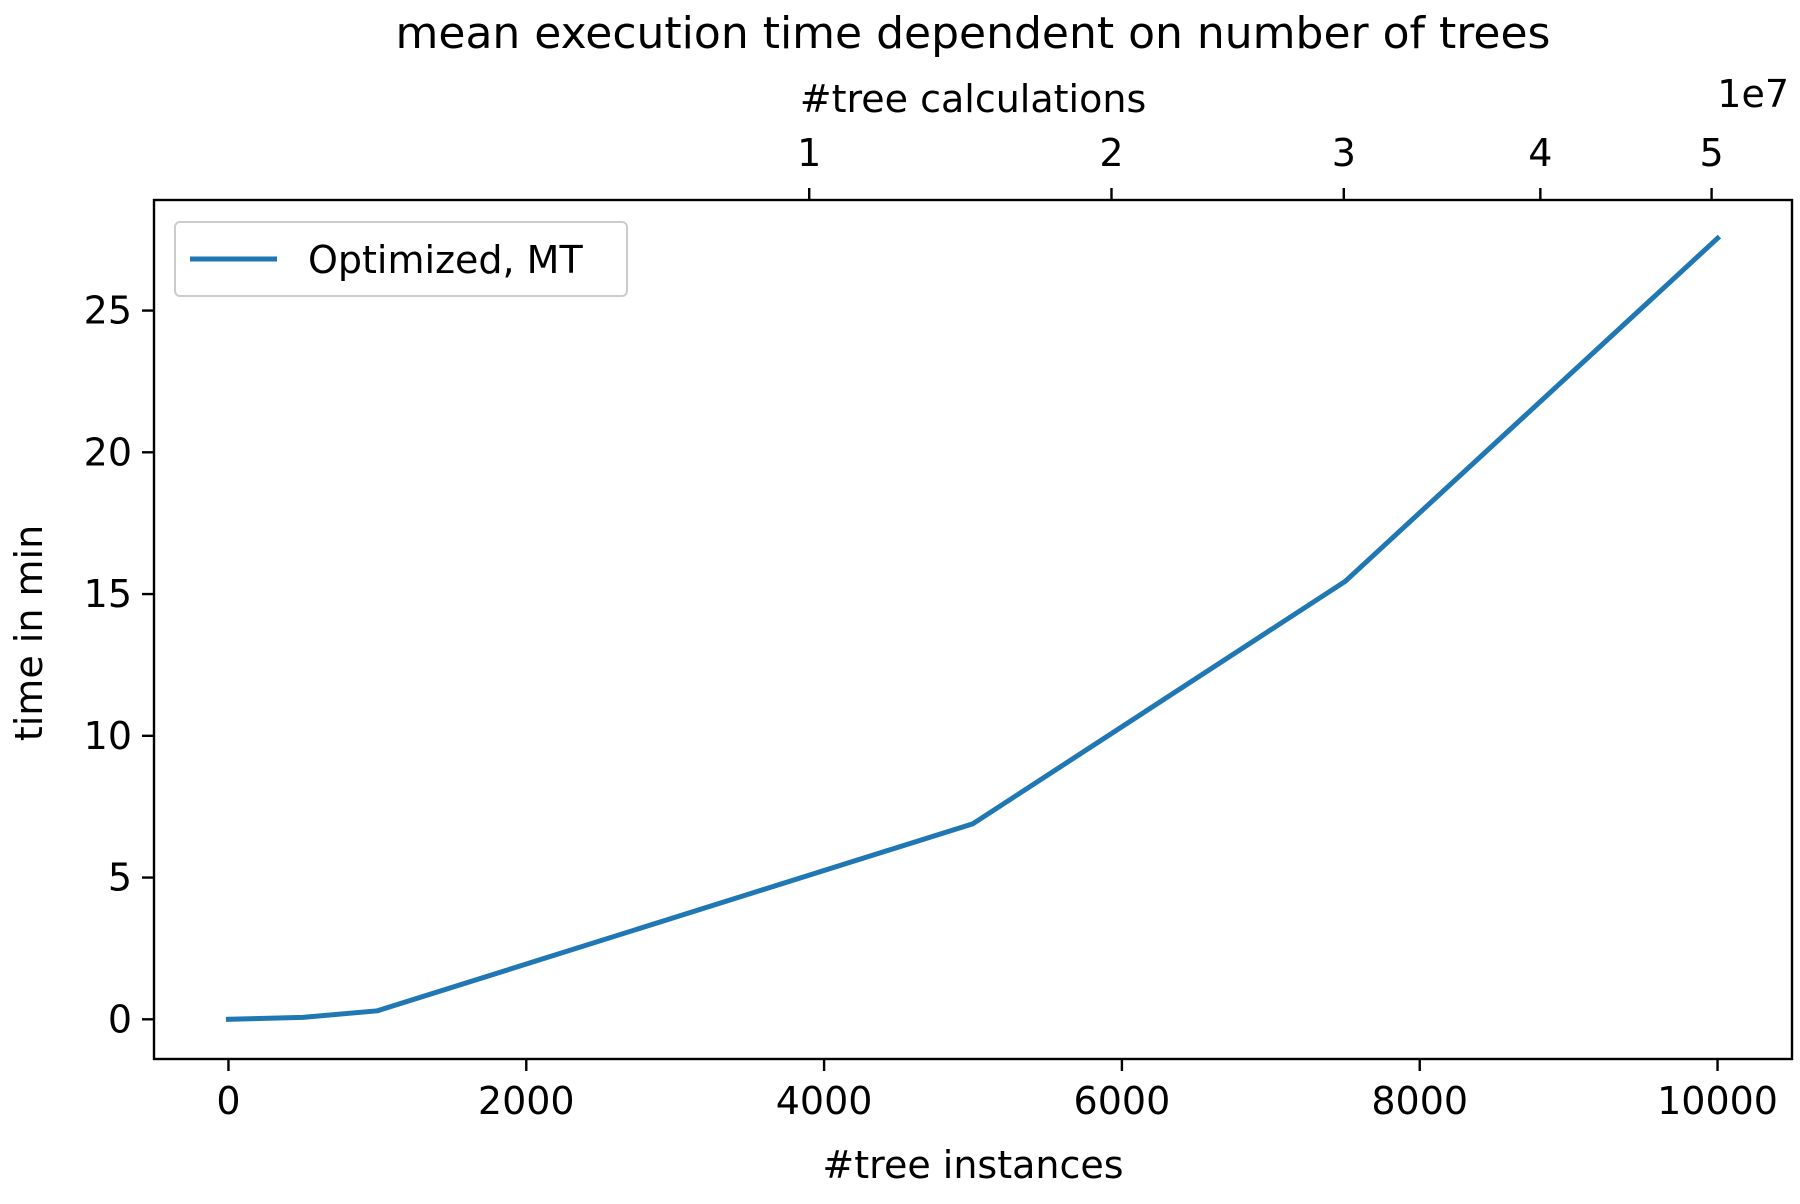 This screenshot has width=1800, height=1204. Describe the element at coordinates (824, 1101) in the screenshot. I see `x-tick-label: 4000` at that location.